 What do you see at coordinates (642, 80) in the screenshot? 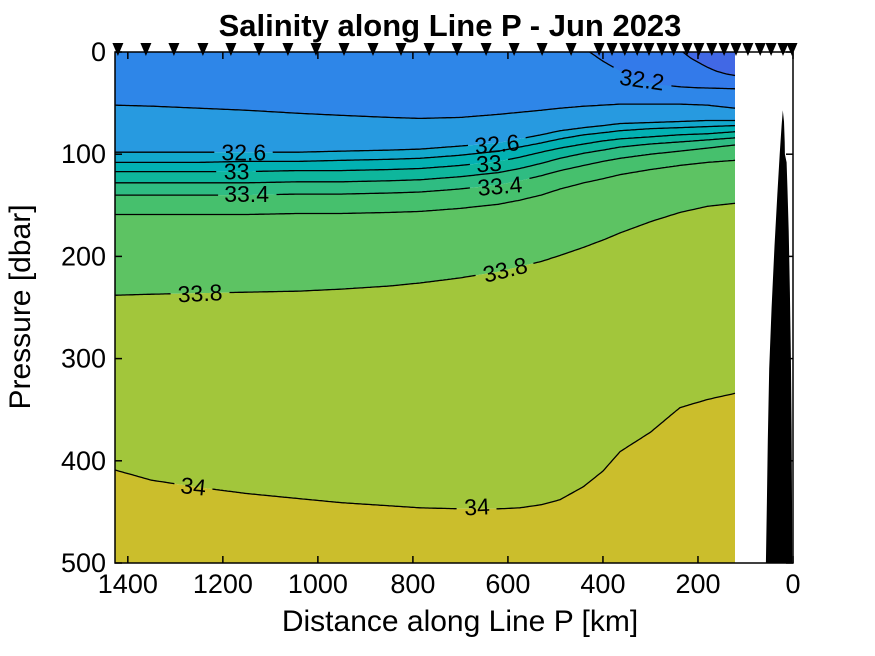
I see `contour-label-32.2: 32.2` at bounding box center [642, 80].